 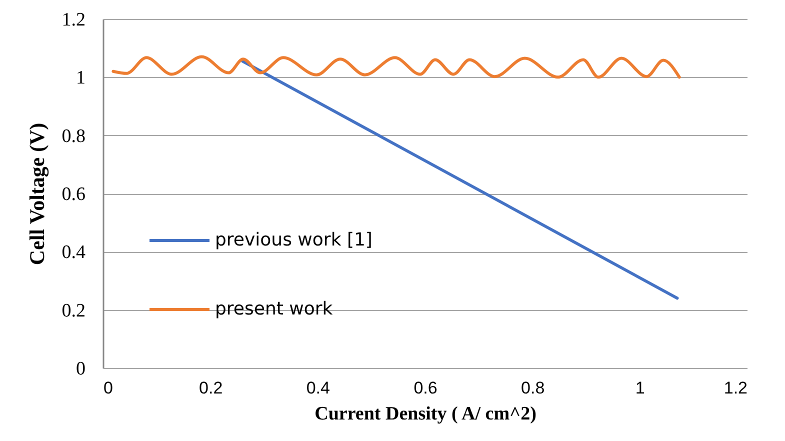 What do you see at coordinates (74, 136) in the screenshot?
I see `y-tick-label: 0.8` at bounding box center [74, 136].